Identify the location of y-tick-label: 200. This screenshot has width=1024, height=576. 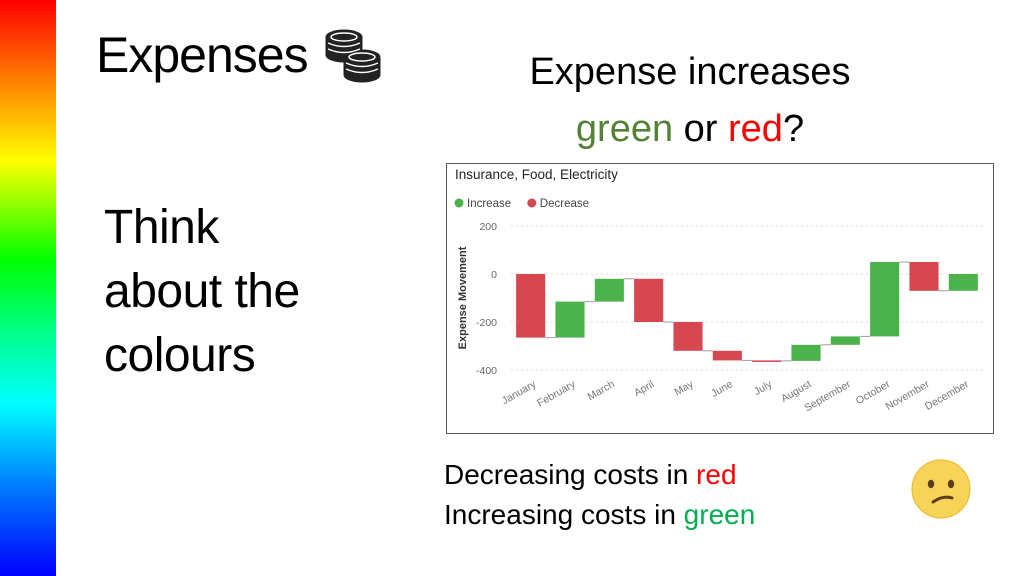
(488, 227).